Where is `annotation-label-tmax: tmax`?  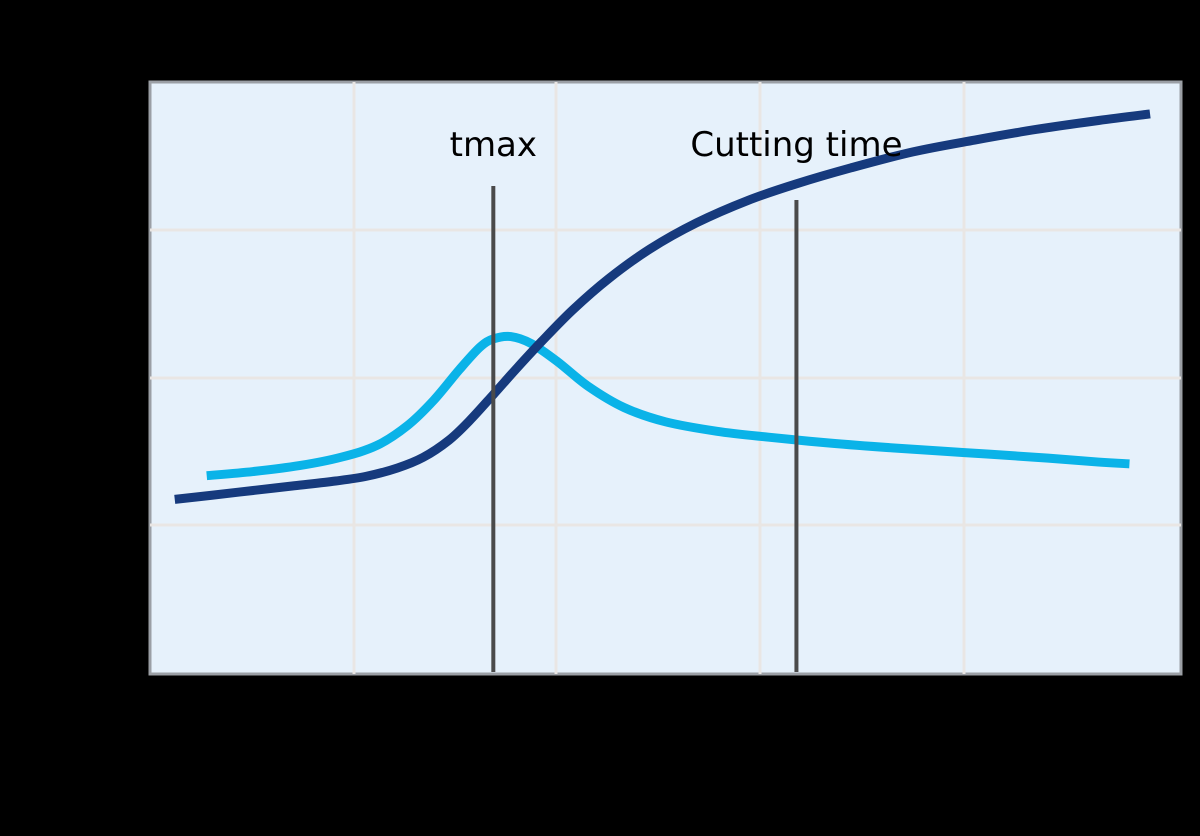
annotation-label-tmax: tmax is located at coordinates (493, 145).